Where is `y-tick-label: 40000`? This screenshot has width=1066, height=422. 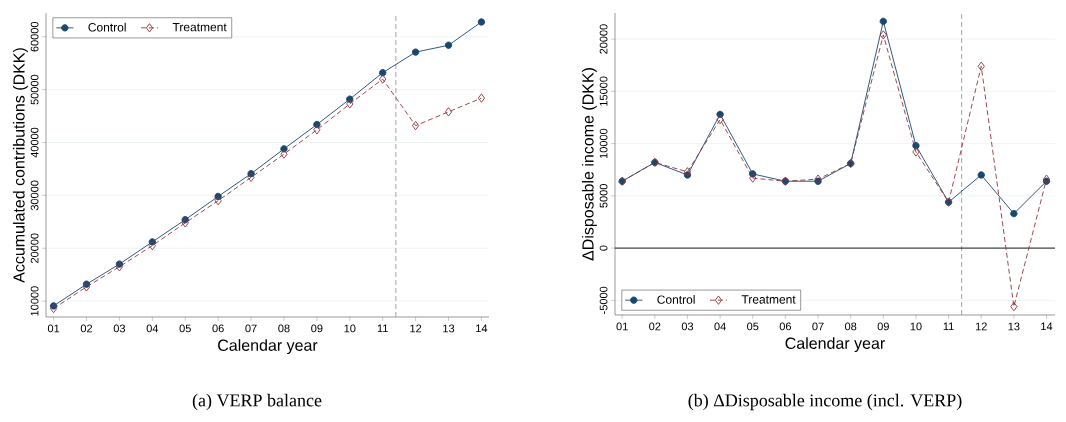 y-tick-label: 40000 is located at coordinates (34, 142).